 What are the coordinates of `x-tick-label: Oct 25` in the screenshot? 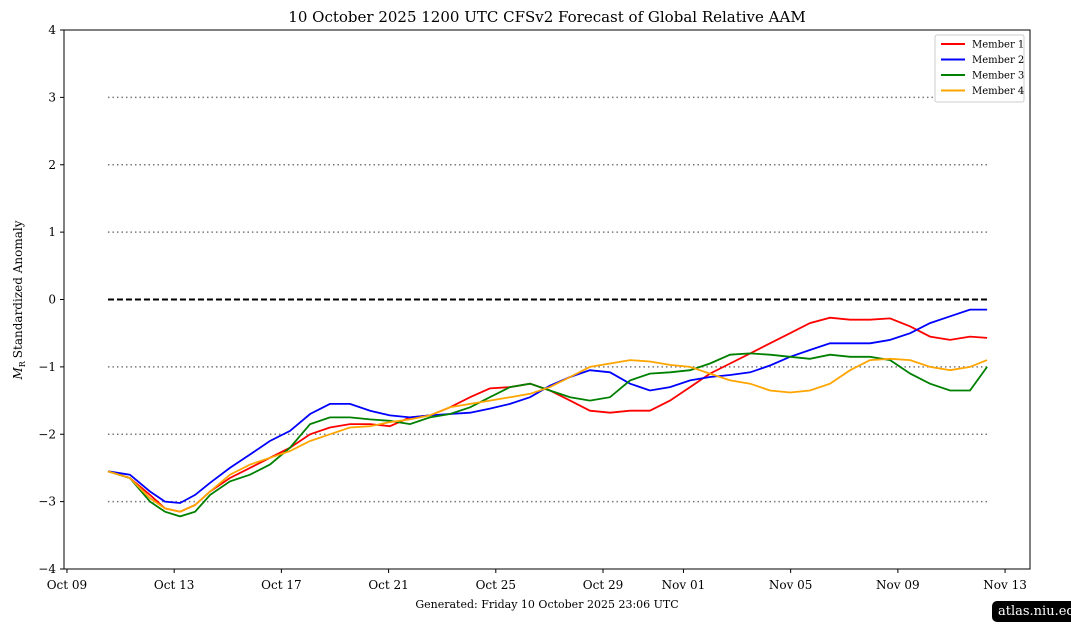 It's located at (496, 585).